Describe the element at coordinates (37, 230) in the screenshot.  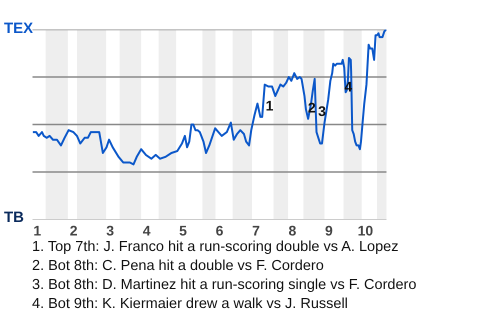
I see `x-tick-label: 1` at that location.